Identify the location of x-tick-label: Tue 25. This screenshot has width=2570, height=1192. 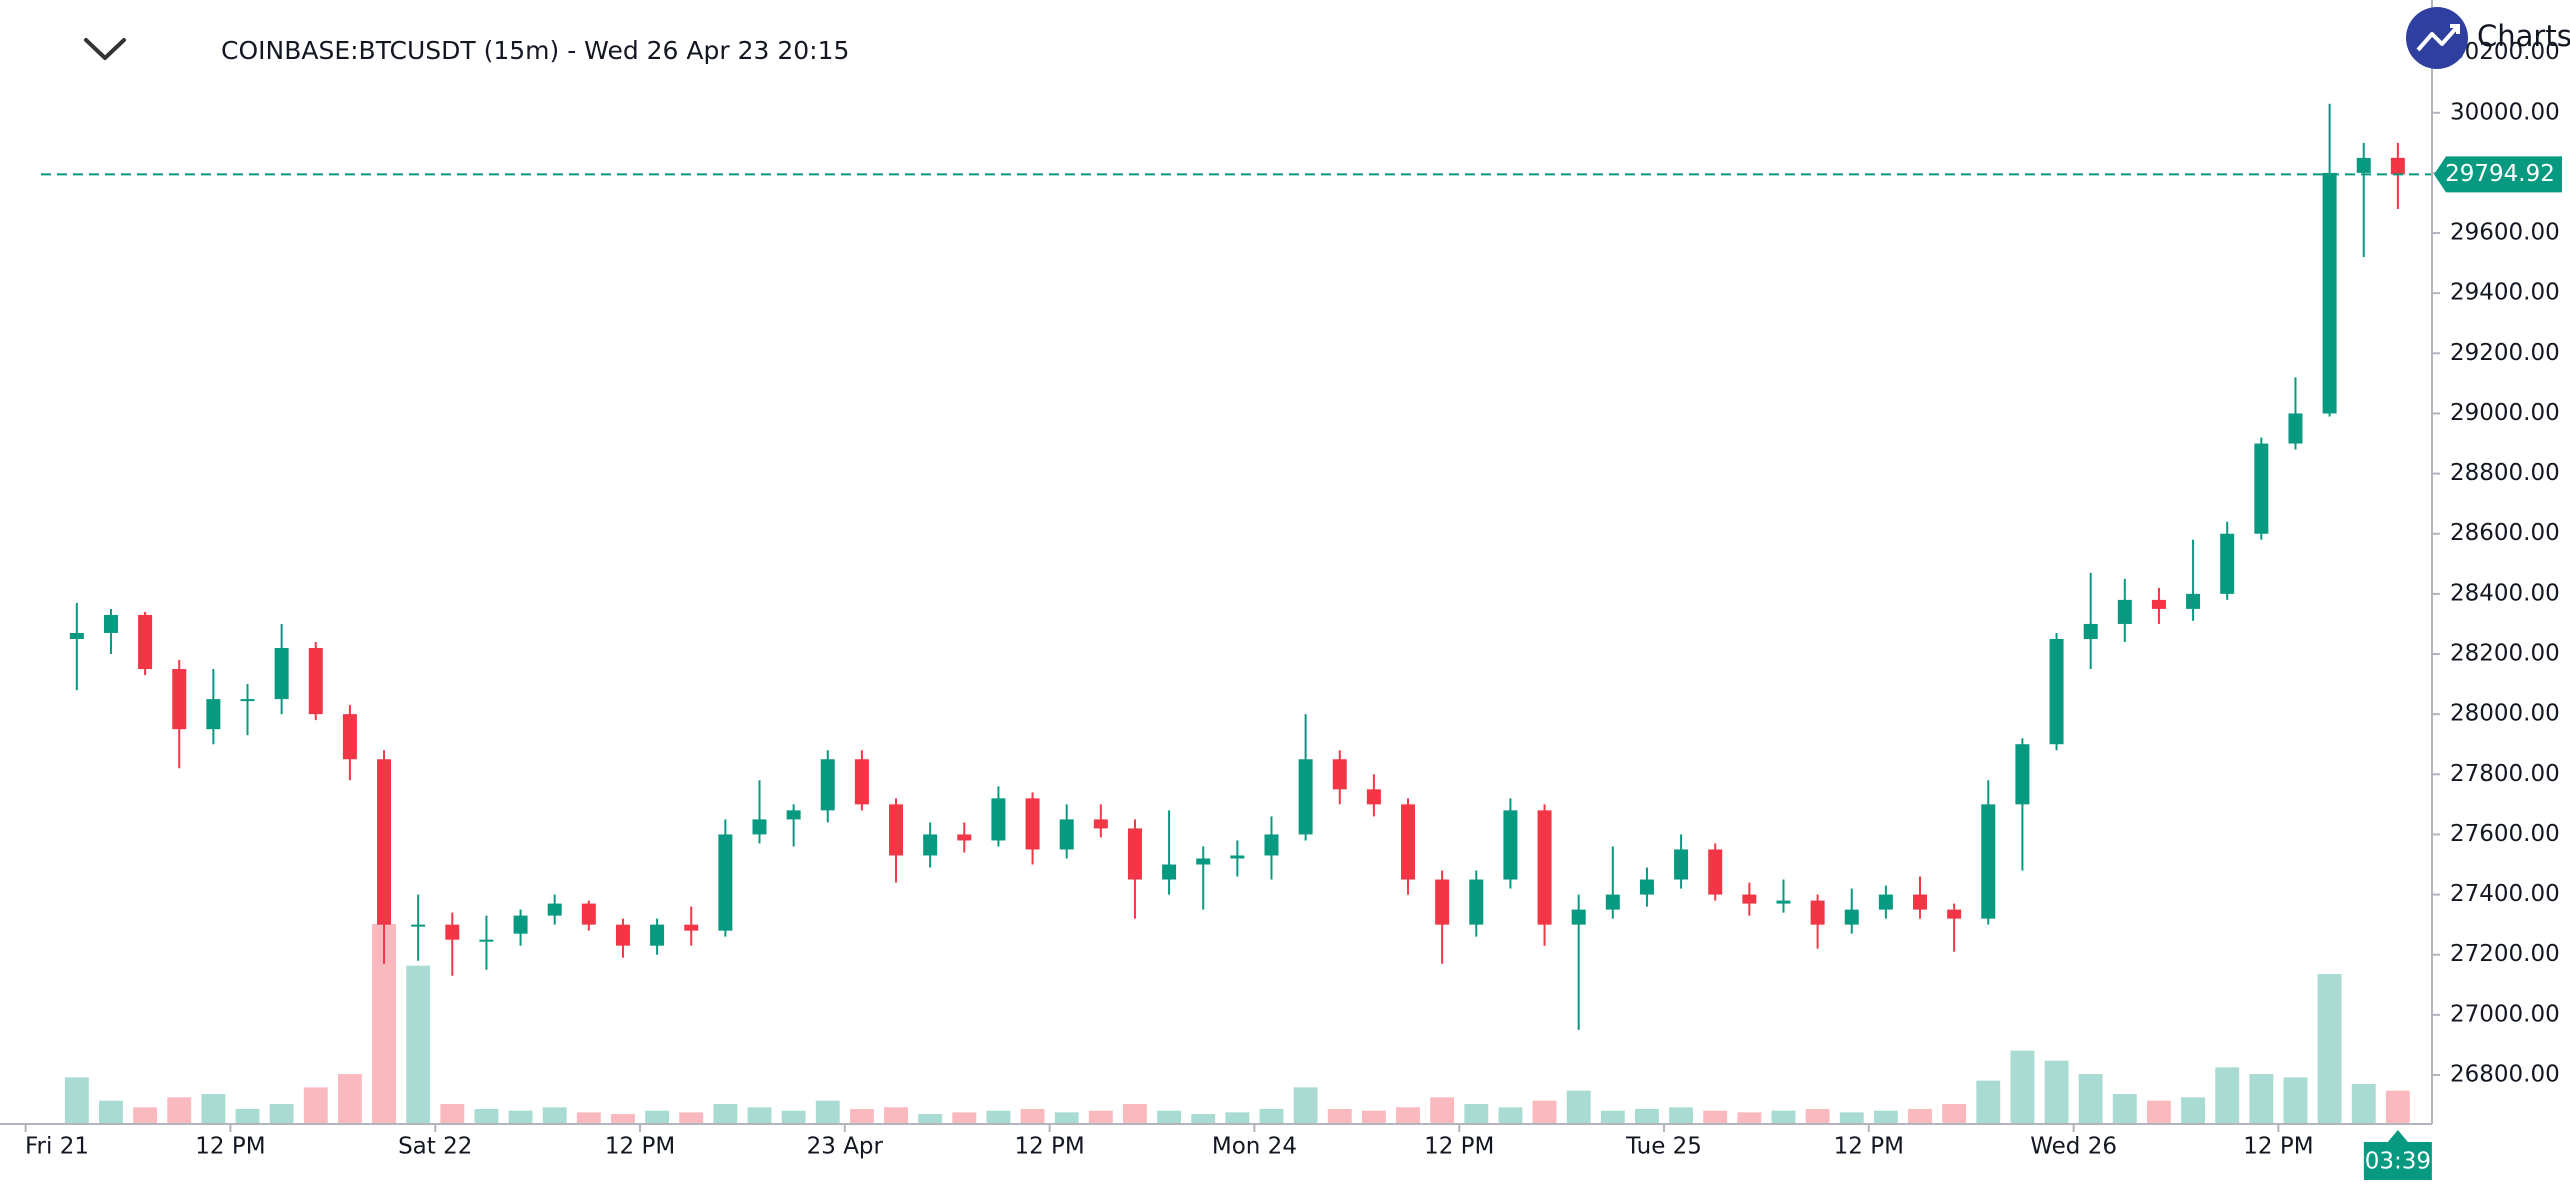
(1663, 1147).